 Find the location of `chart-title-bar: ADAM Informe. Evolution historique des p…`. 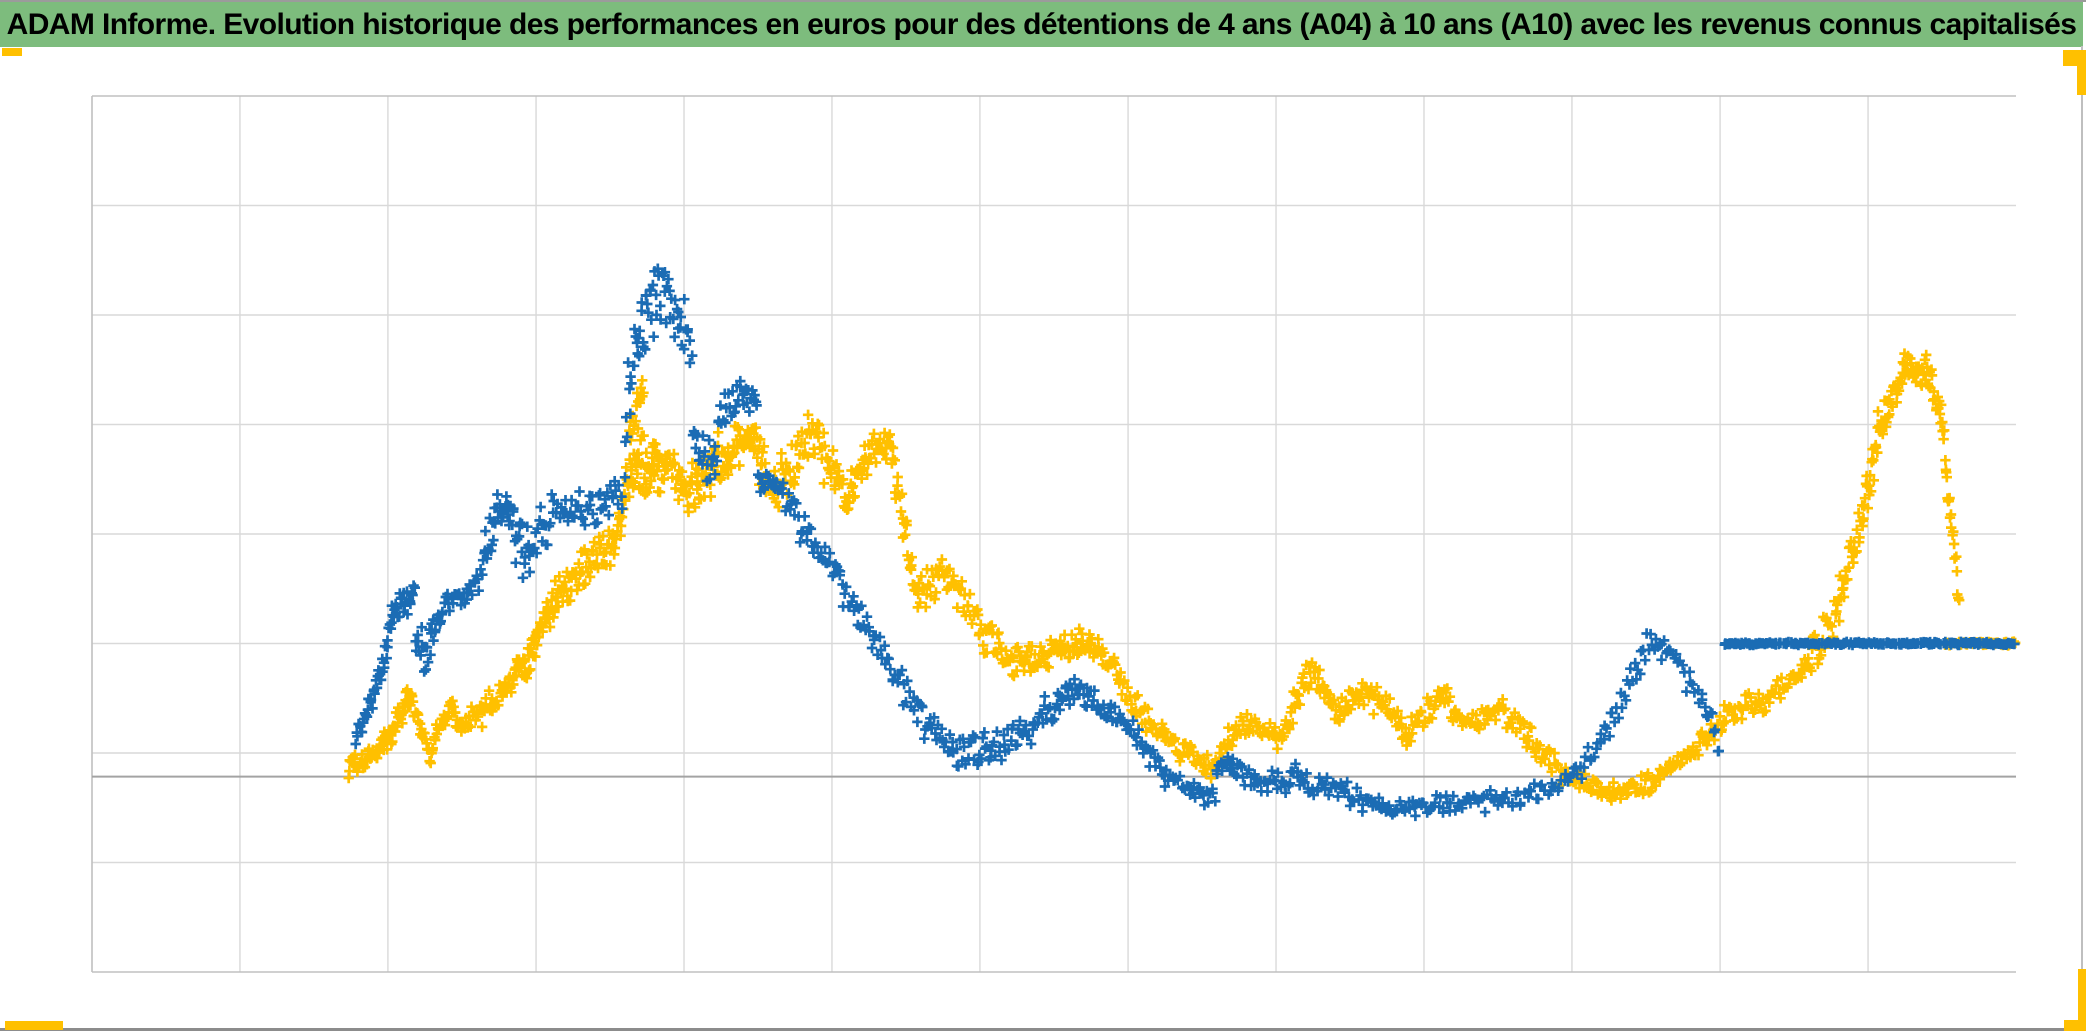

chart-title-bar: ADAM Informe. Evolution historique des p… is located at coordinates (1041, 24).